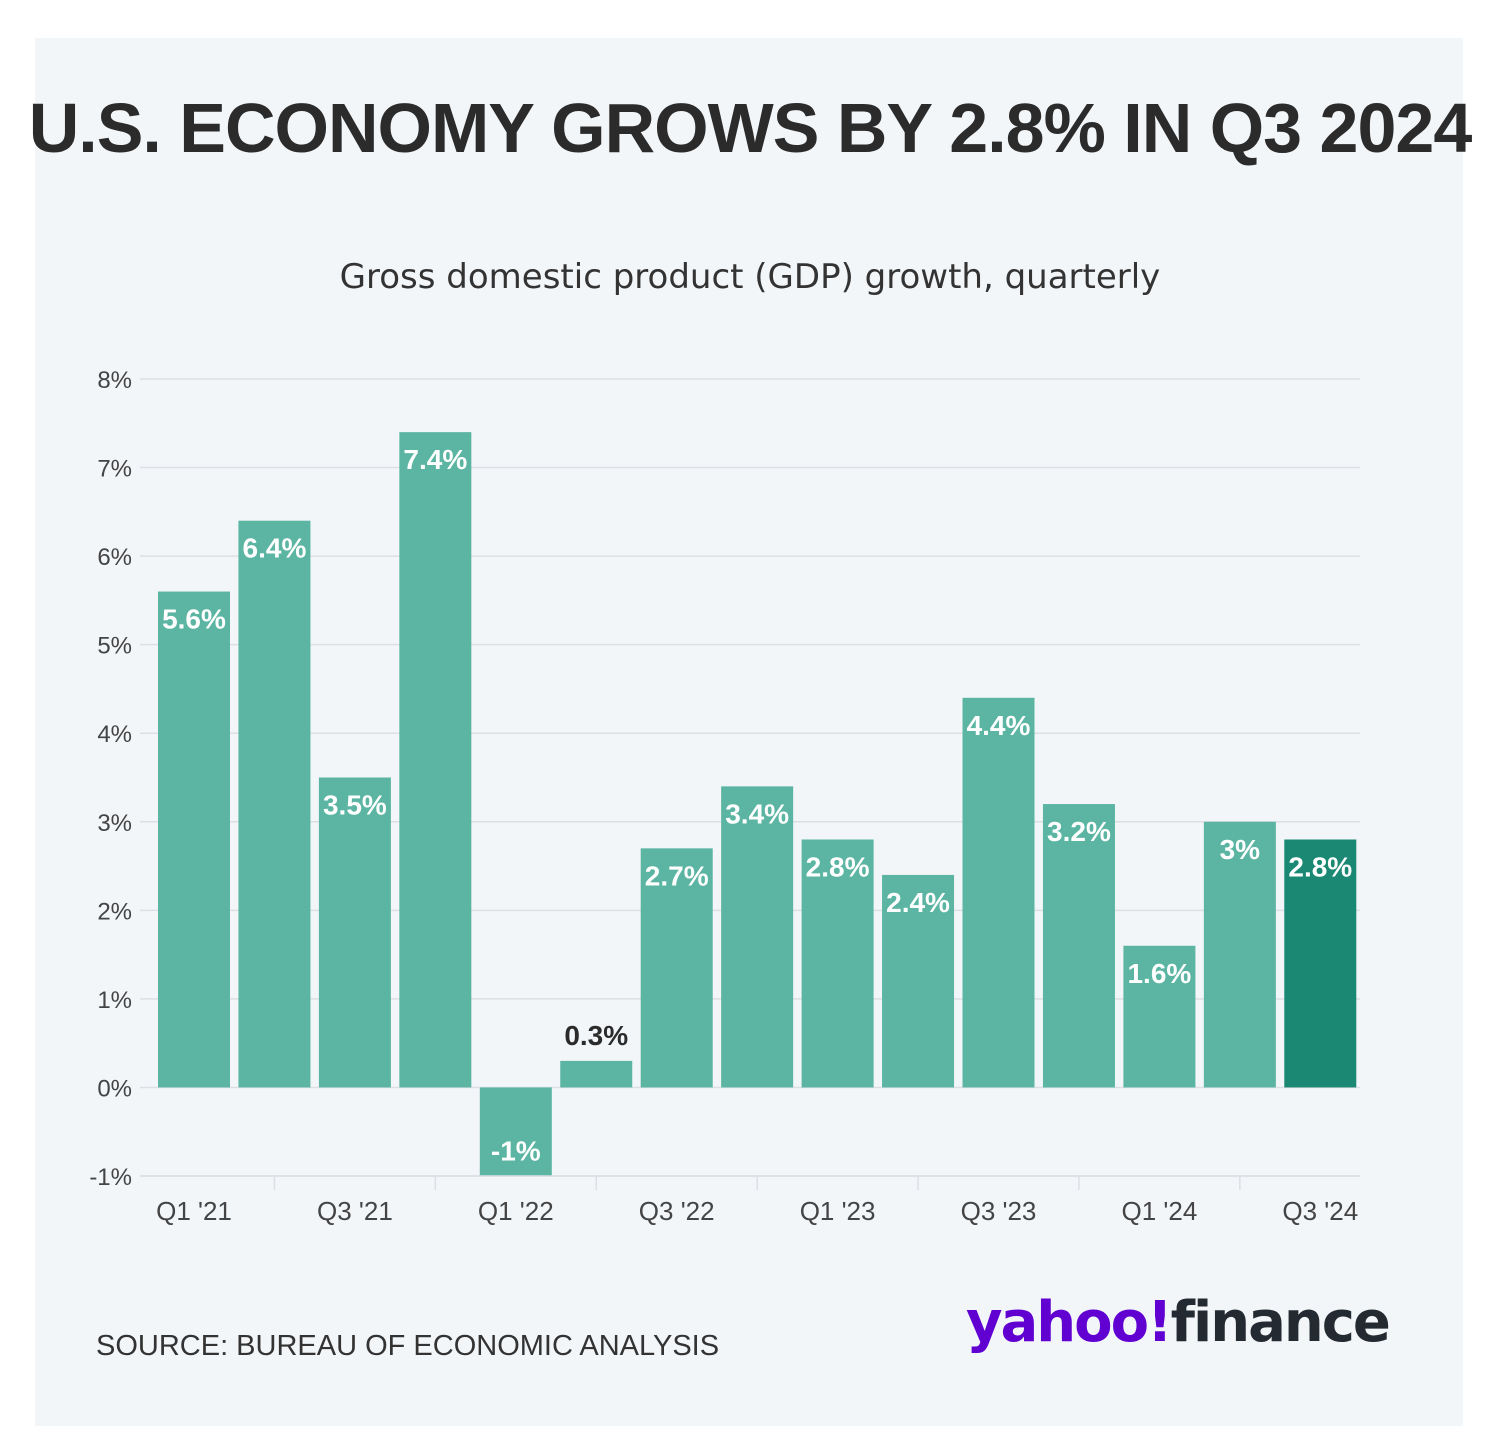  I want to click on bar-data-label: 2.7%, so click(677, 875).